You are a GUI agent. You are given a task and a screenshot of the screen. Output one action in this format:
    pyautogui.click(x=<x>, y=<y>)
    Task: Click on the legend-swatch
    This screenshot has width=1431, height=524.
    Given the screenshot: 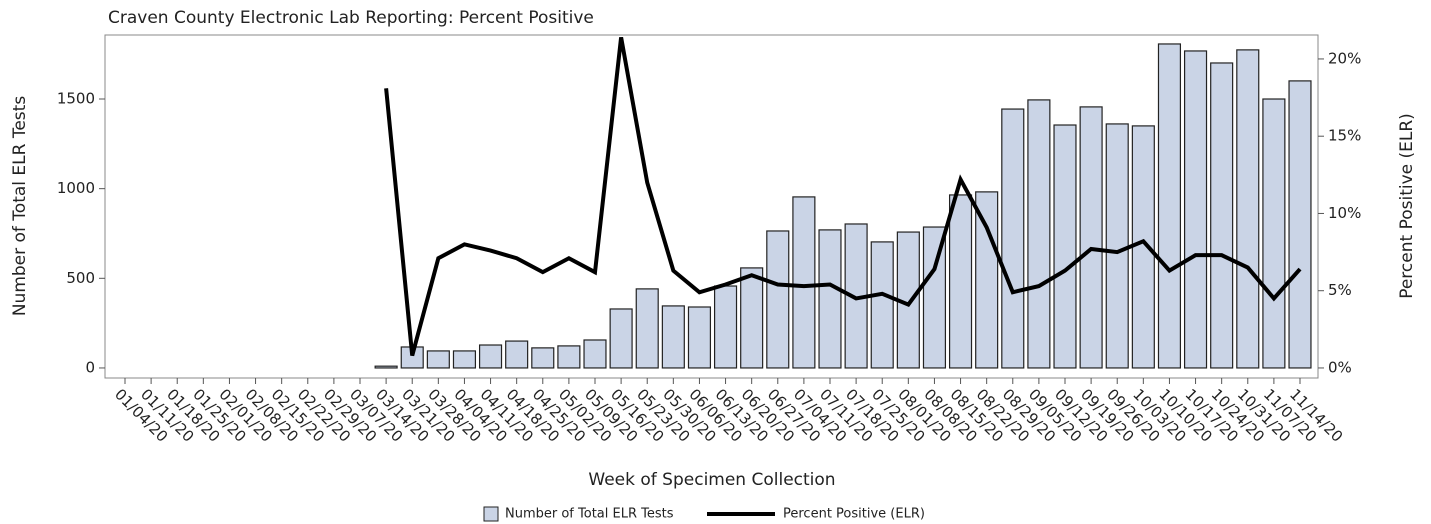 What is the action you would take?
    pyautogui.click(x=491, y=514)
    